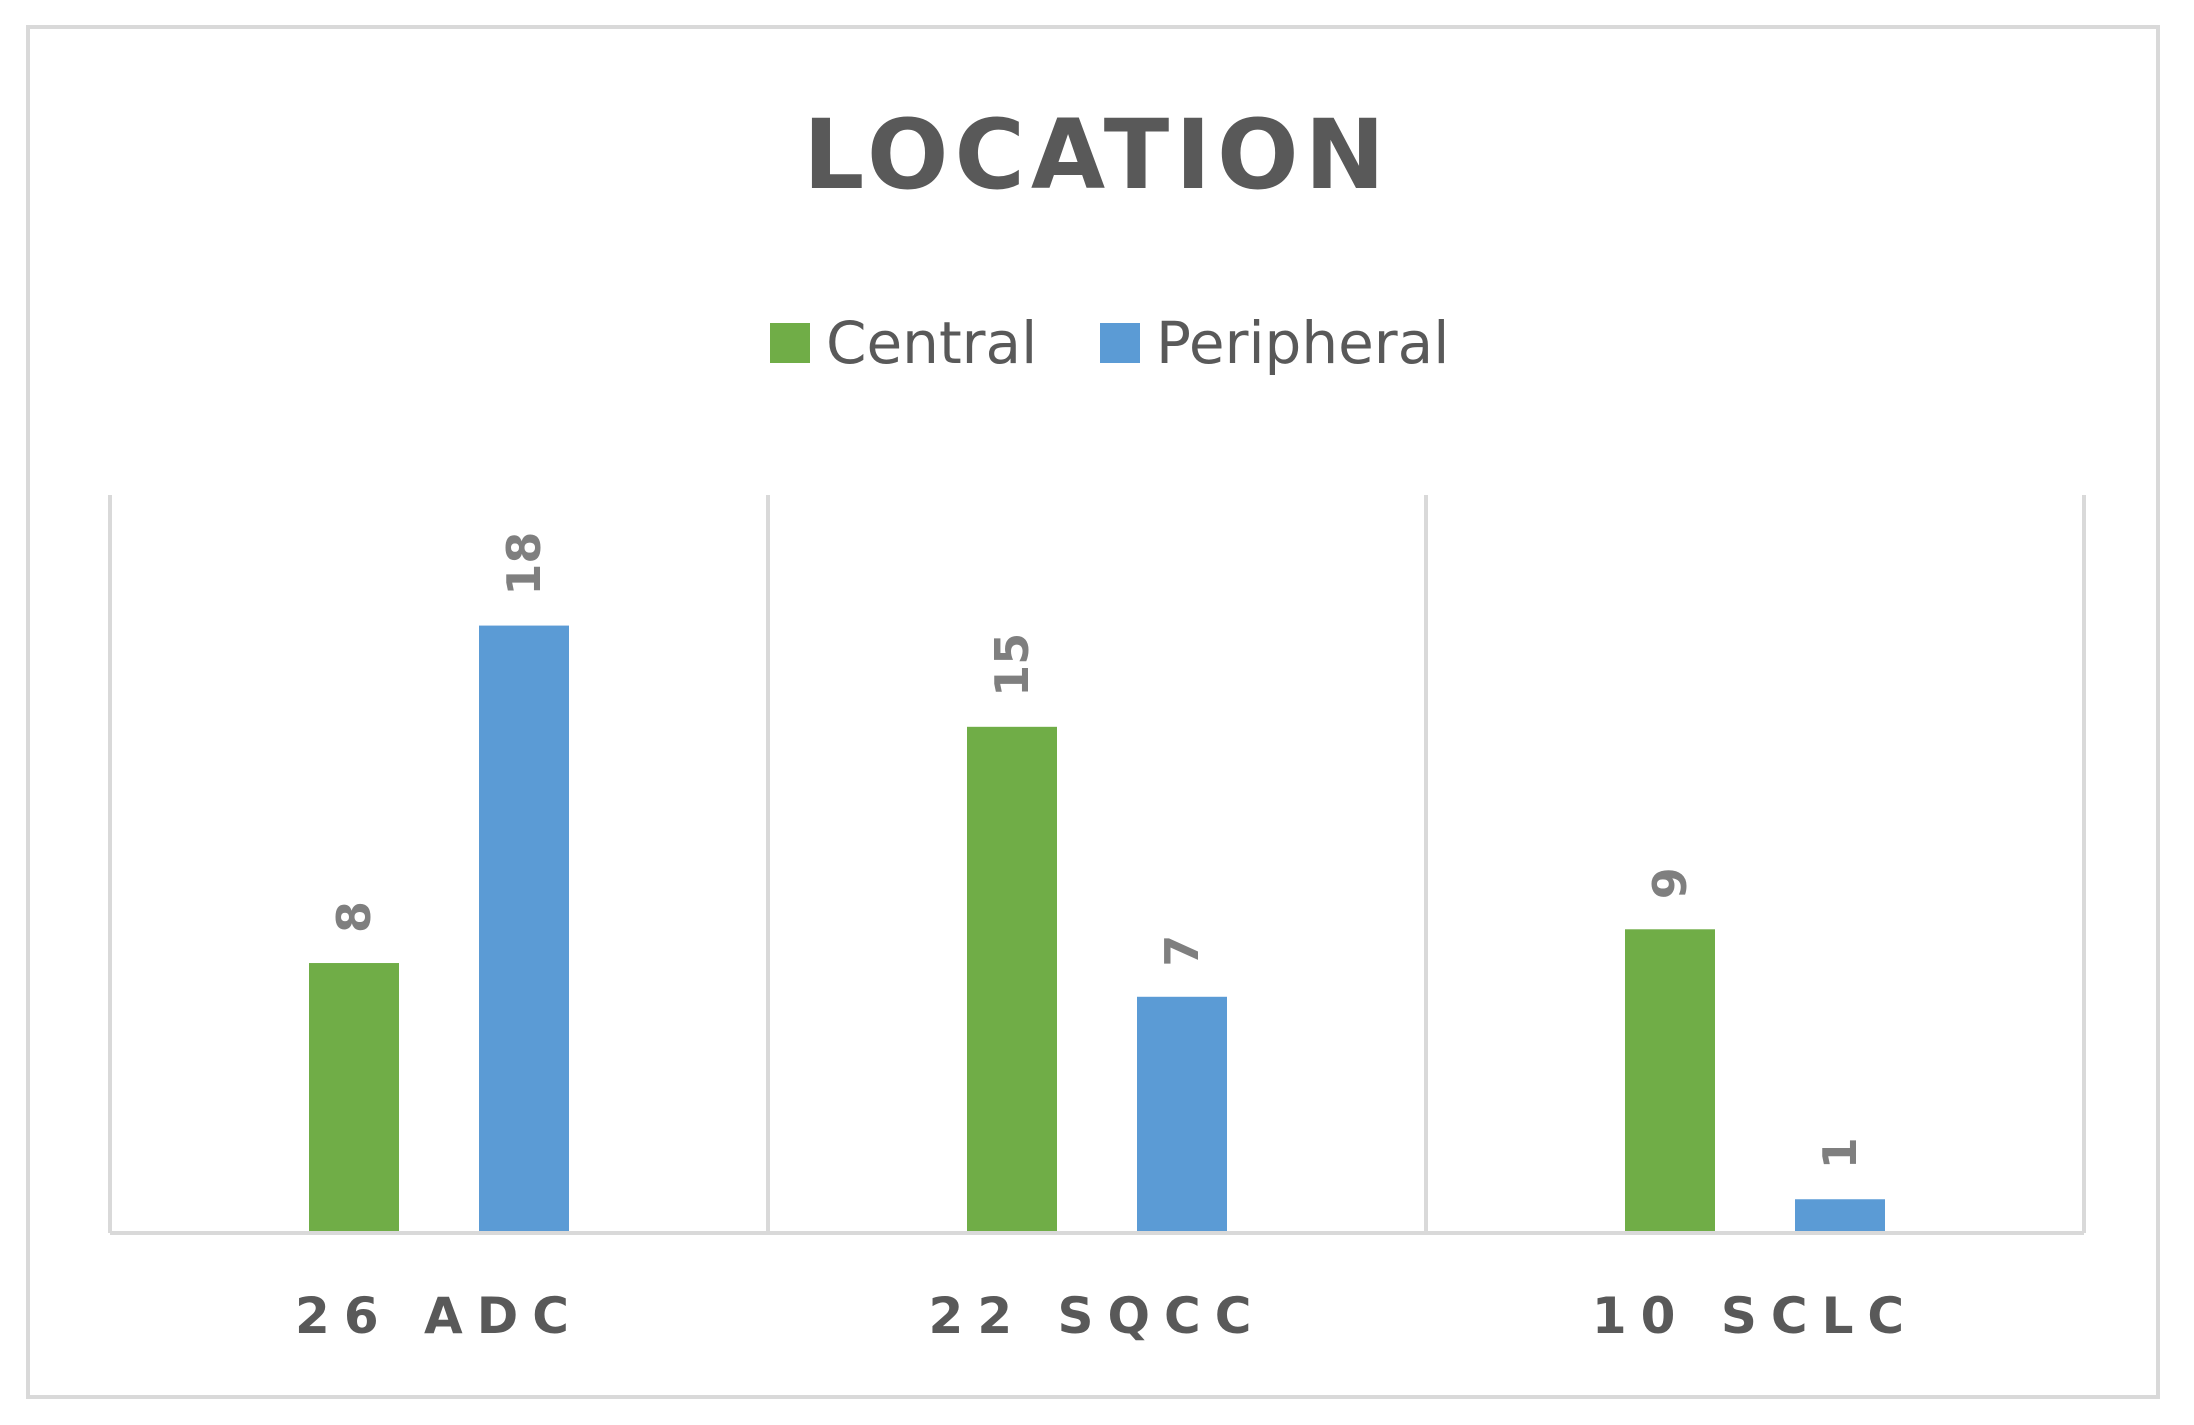 The image size is (2194, 1425). Describe the element at coordinates (439, 1316) in the screenshot. I see `category-label: 26 ADC` at that location.